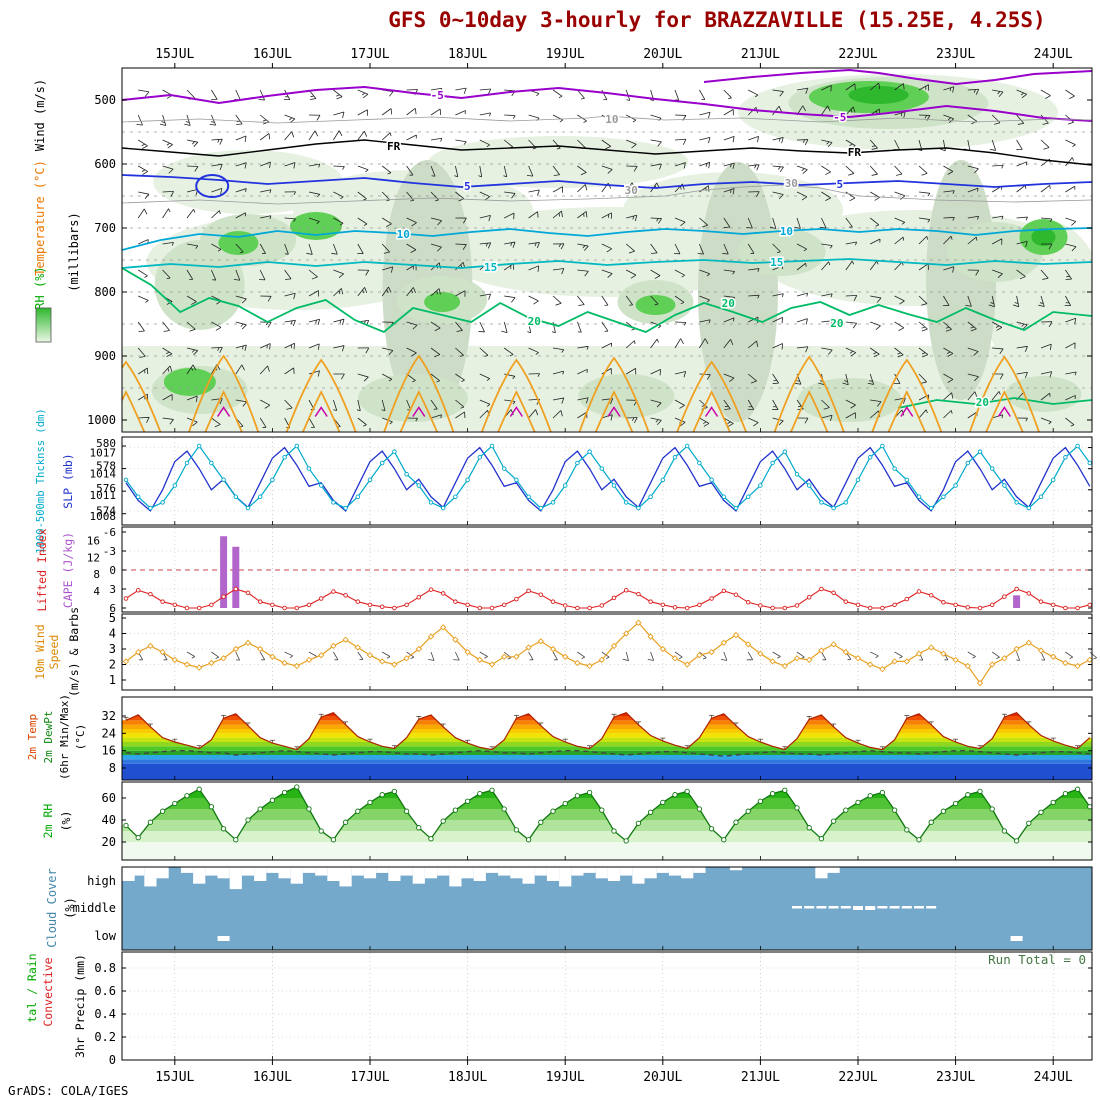 The height and width of the screenshot is (1100, 1100). Describe the element at coordinates (68, 480) in the screenshot. I see `left-axis-label: SLP (mb)` at that location.